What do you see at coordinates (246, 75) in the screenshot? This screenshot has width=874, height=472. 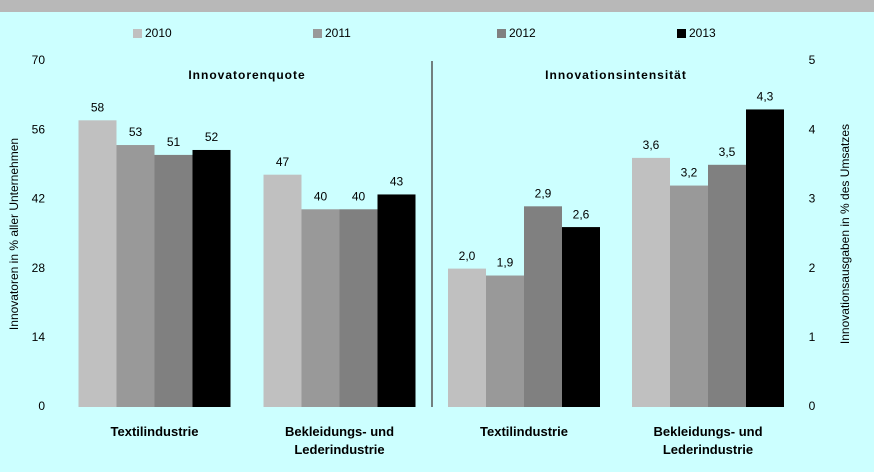 I see `panel-title: Innovatorenquote` at bounding box center [246, 75].